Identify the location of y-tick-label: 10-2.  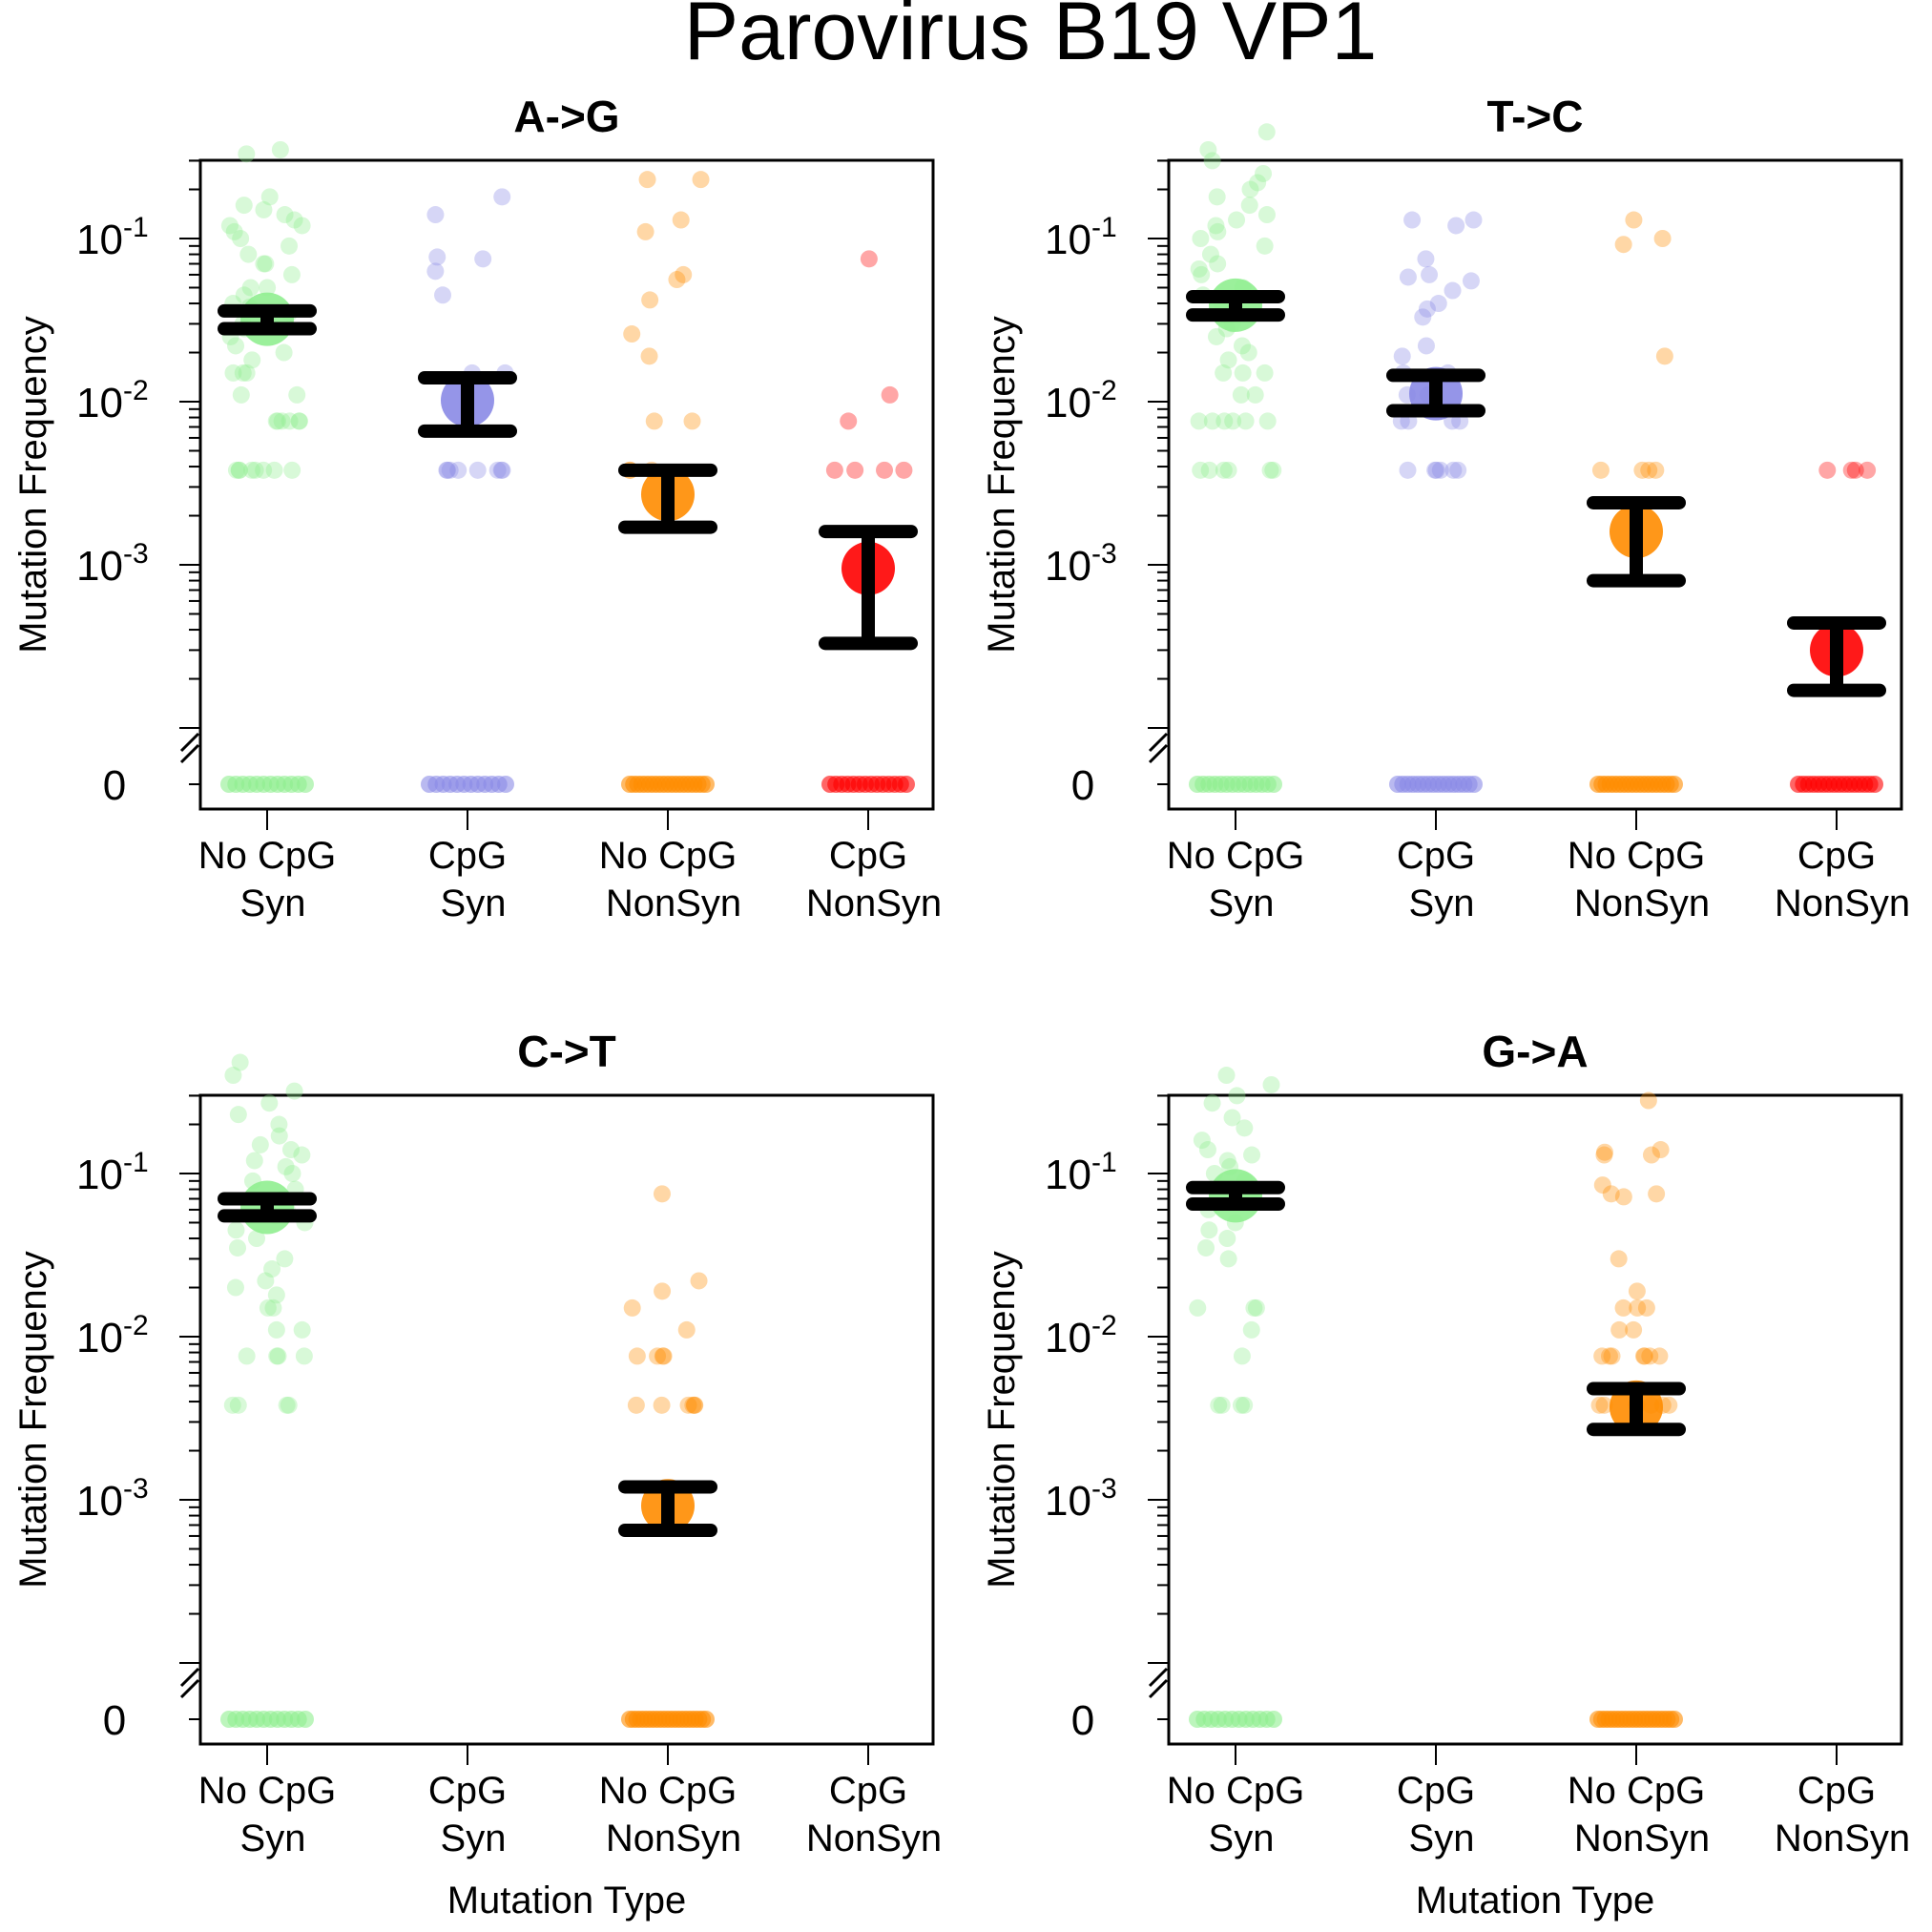
(112, 400).